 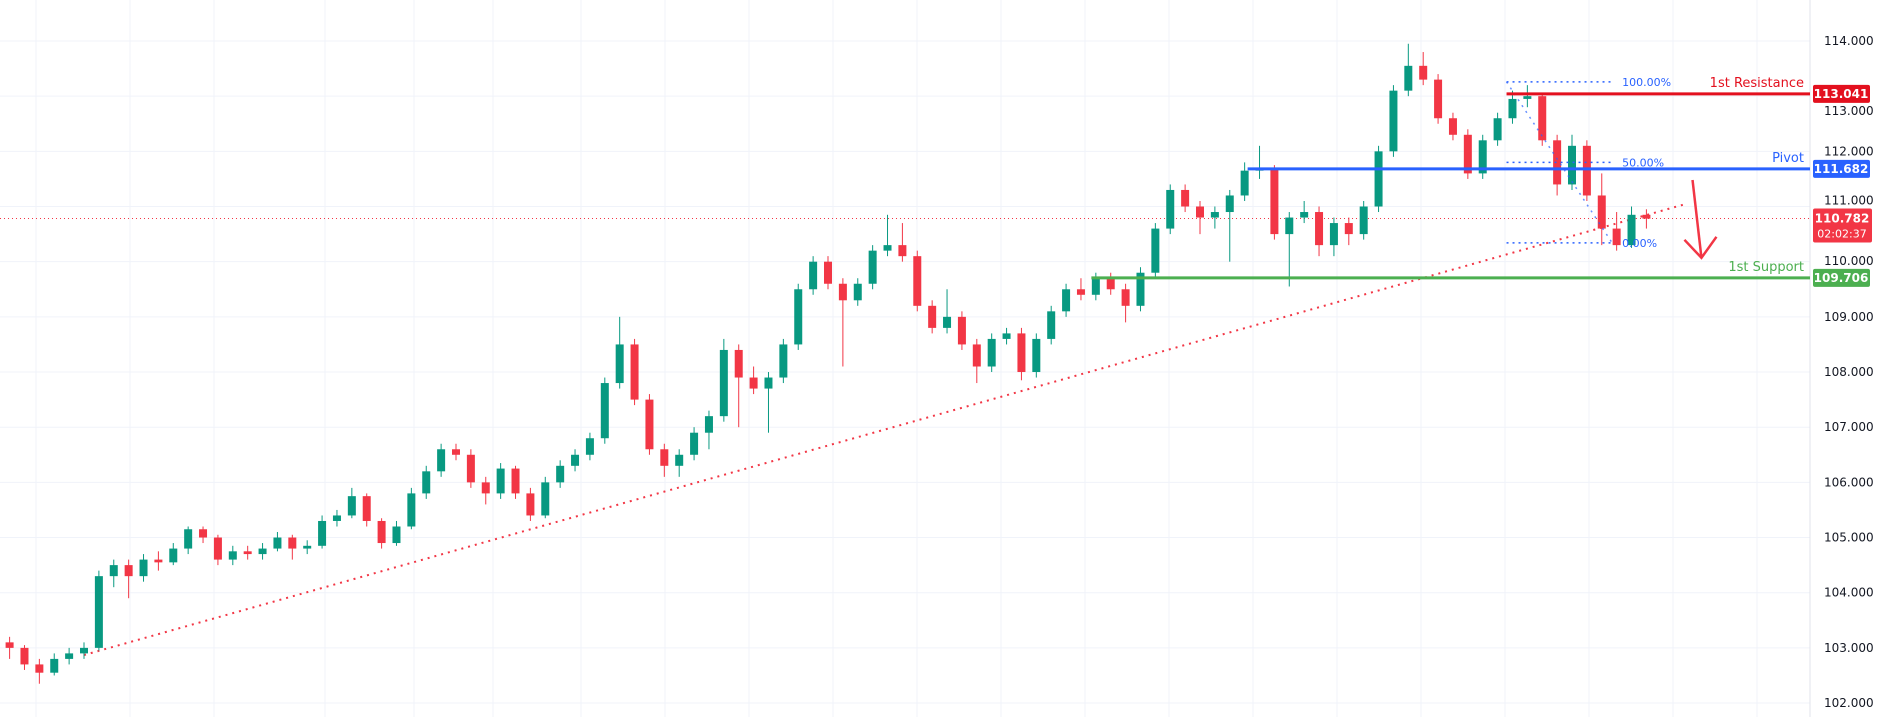 I want to click on fib-level-label: 0.00%, so click(x=1639, y=243).